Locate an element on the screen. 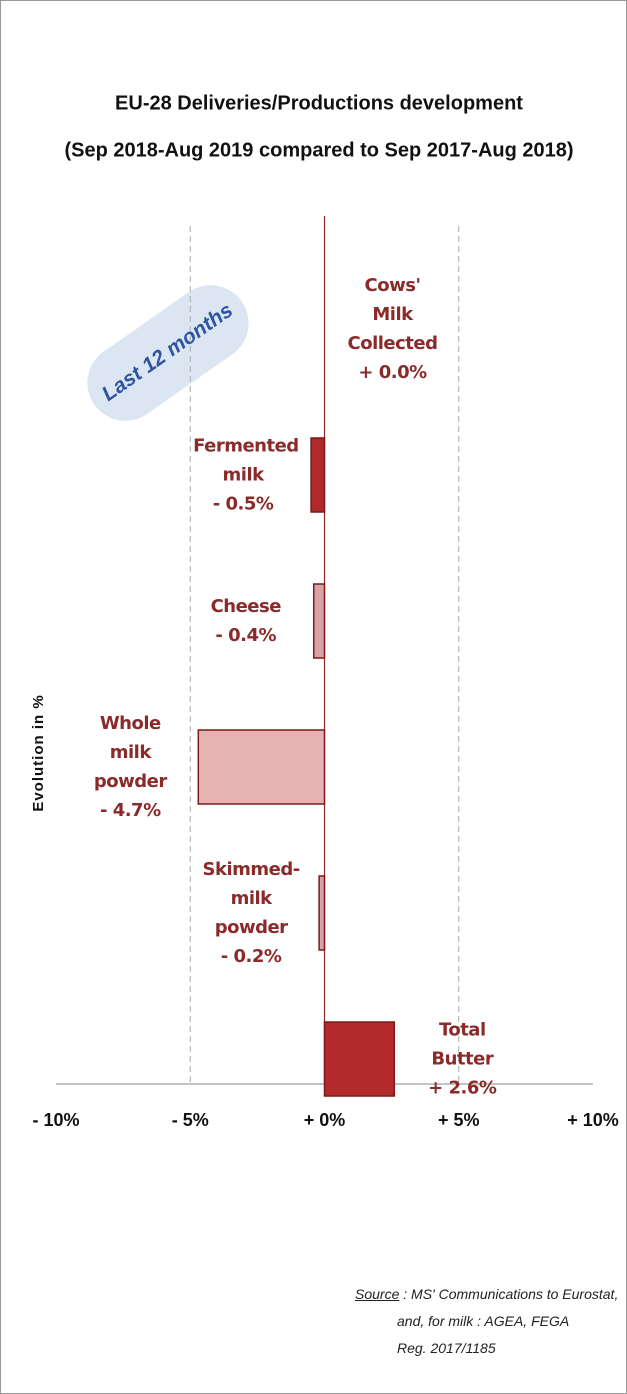  x-tick-label: + 5% is located at coordinates (459, 1120).